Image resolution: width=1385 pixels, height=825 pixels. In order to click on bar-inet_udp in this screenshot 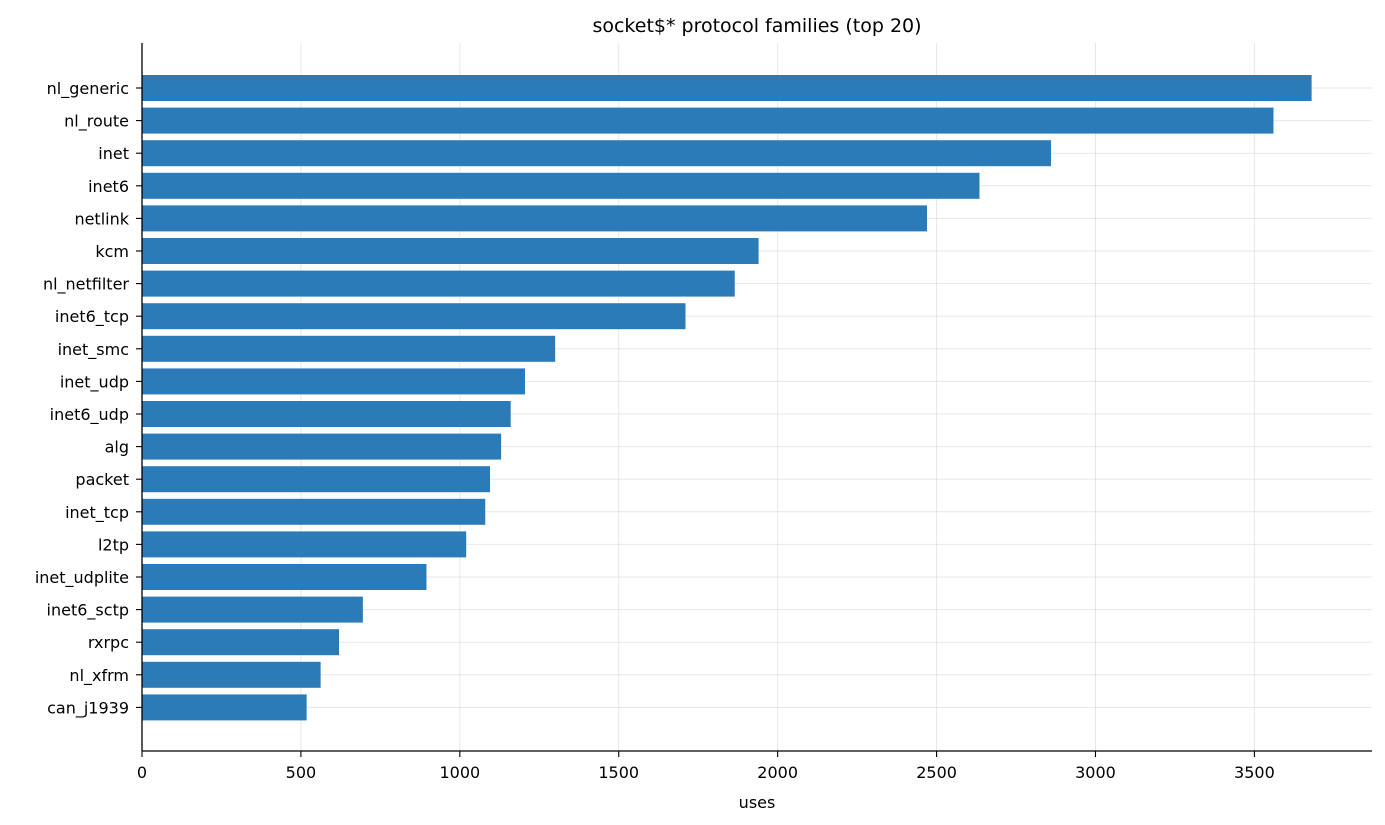, I will do `click(333, 381)`.